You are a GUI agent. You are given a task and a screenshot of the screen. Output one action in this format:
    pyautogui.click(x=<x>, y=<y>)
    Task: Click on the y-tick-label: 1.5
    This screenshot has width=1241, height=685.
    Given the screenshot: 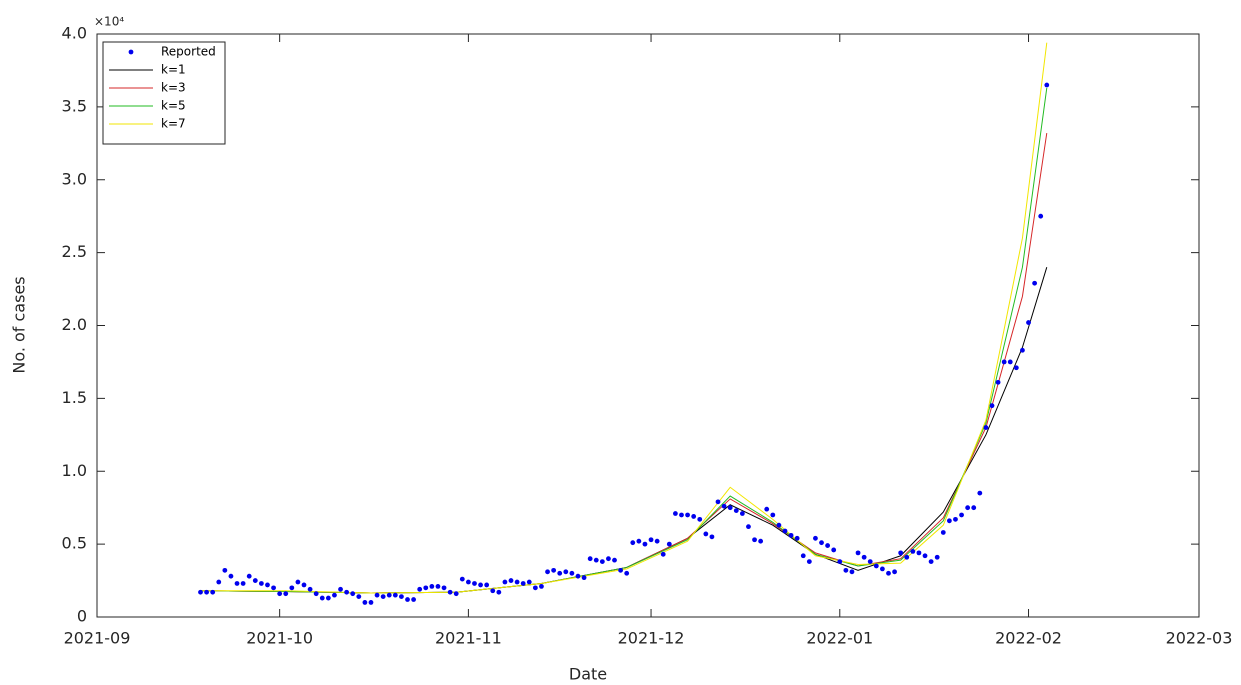 What is the action you would take?
    pyautogui.click(x=74, y=397)
    